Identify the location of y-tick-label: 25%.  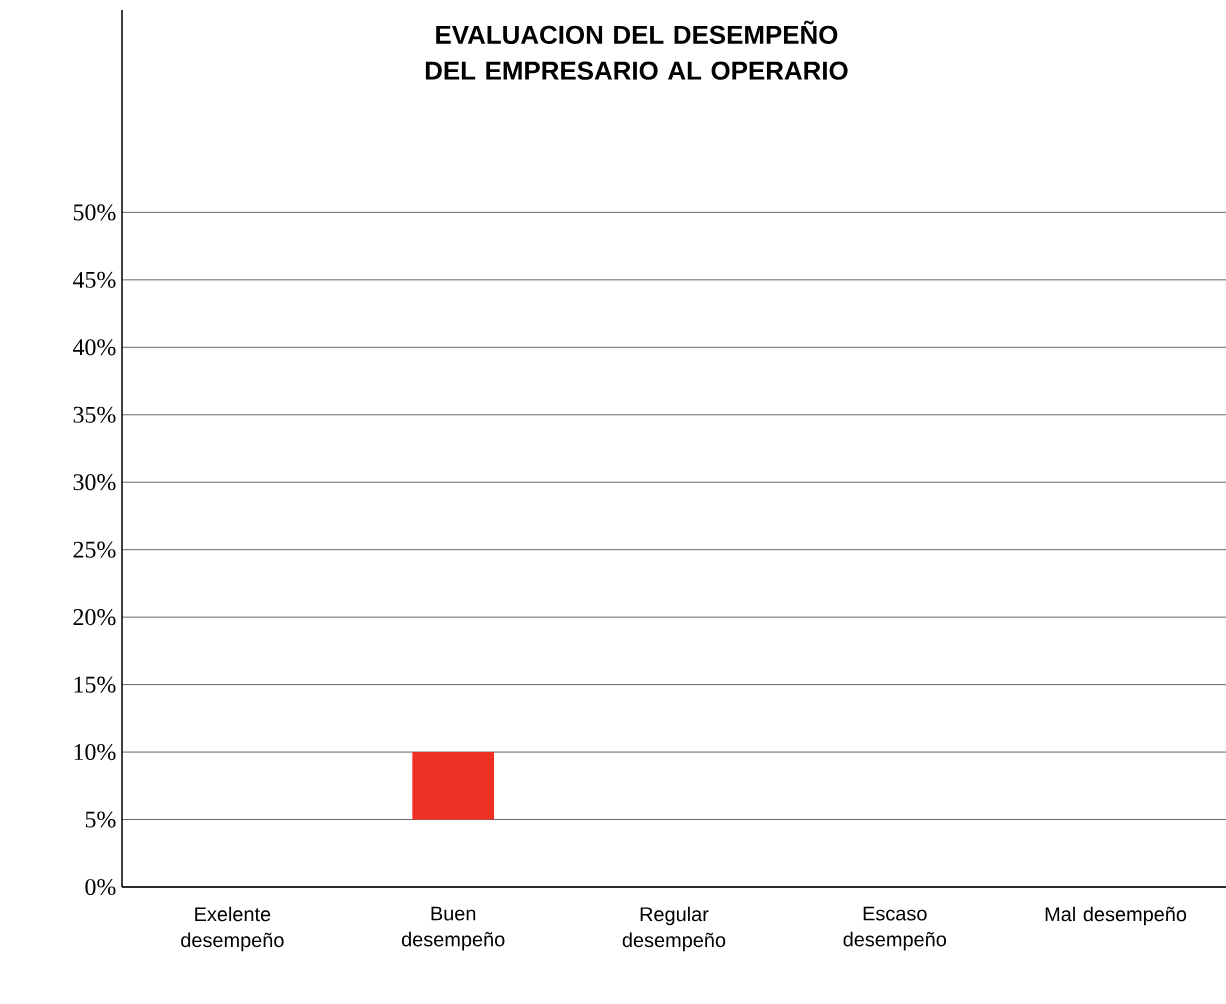
(94, 549).